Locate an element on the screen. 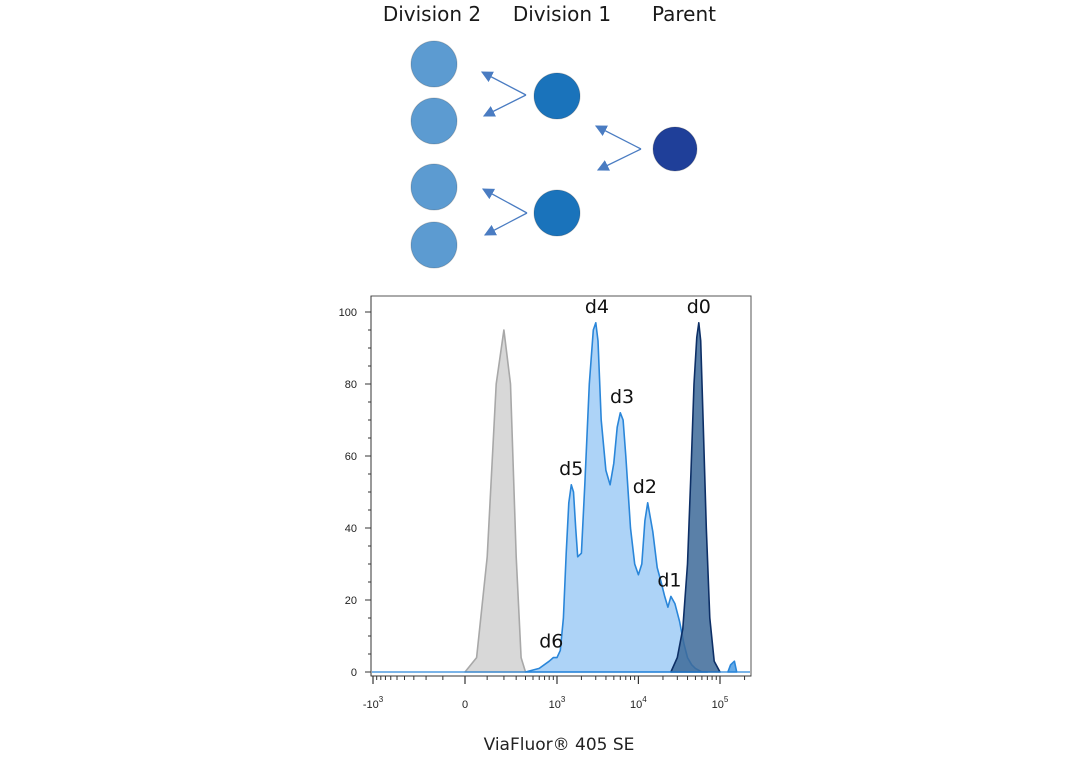 This screenshot has height=759, width=1080. division-cells is located at coordinates (554, 154).